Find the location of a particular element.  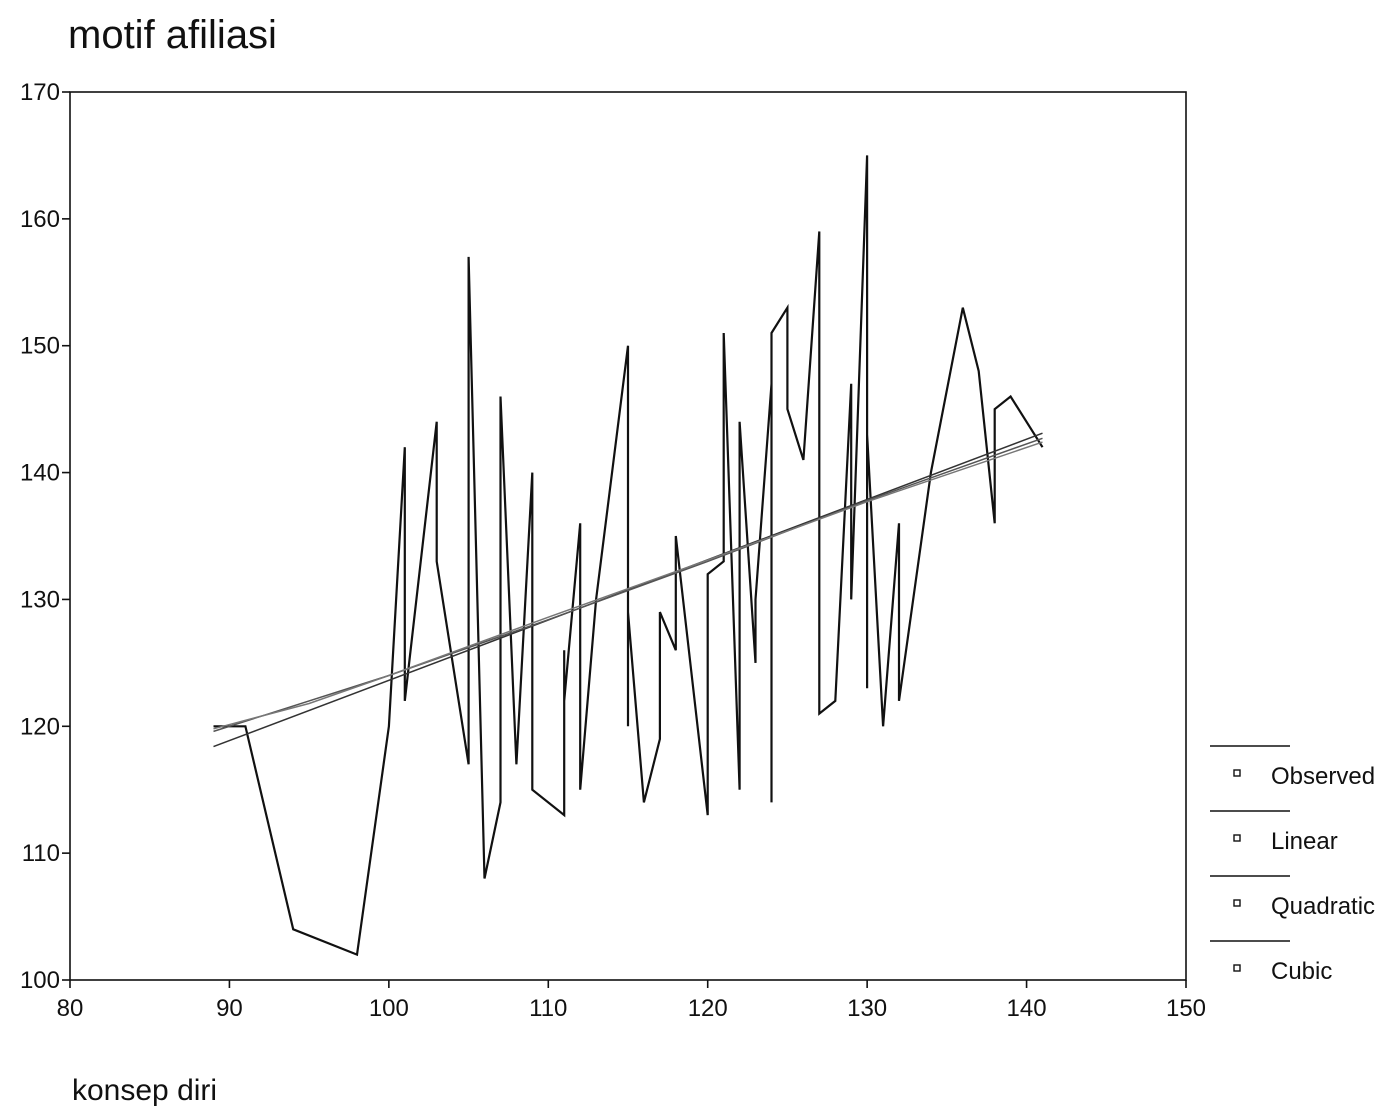

y-tick-label: 100 is located at coordinates (40, 980).